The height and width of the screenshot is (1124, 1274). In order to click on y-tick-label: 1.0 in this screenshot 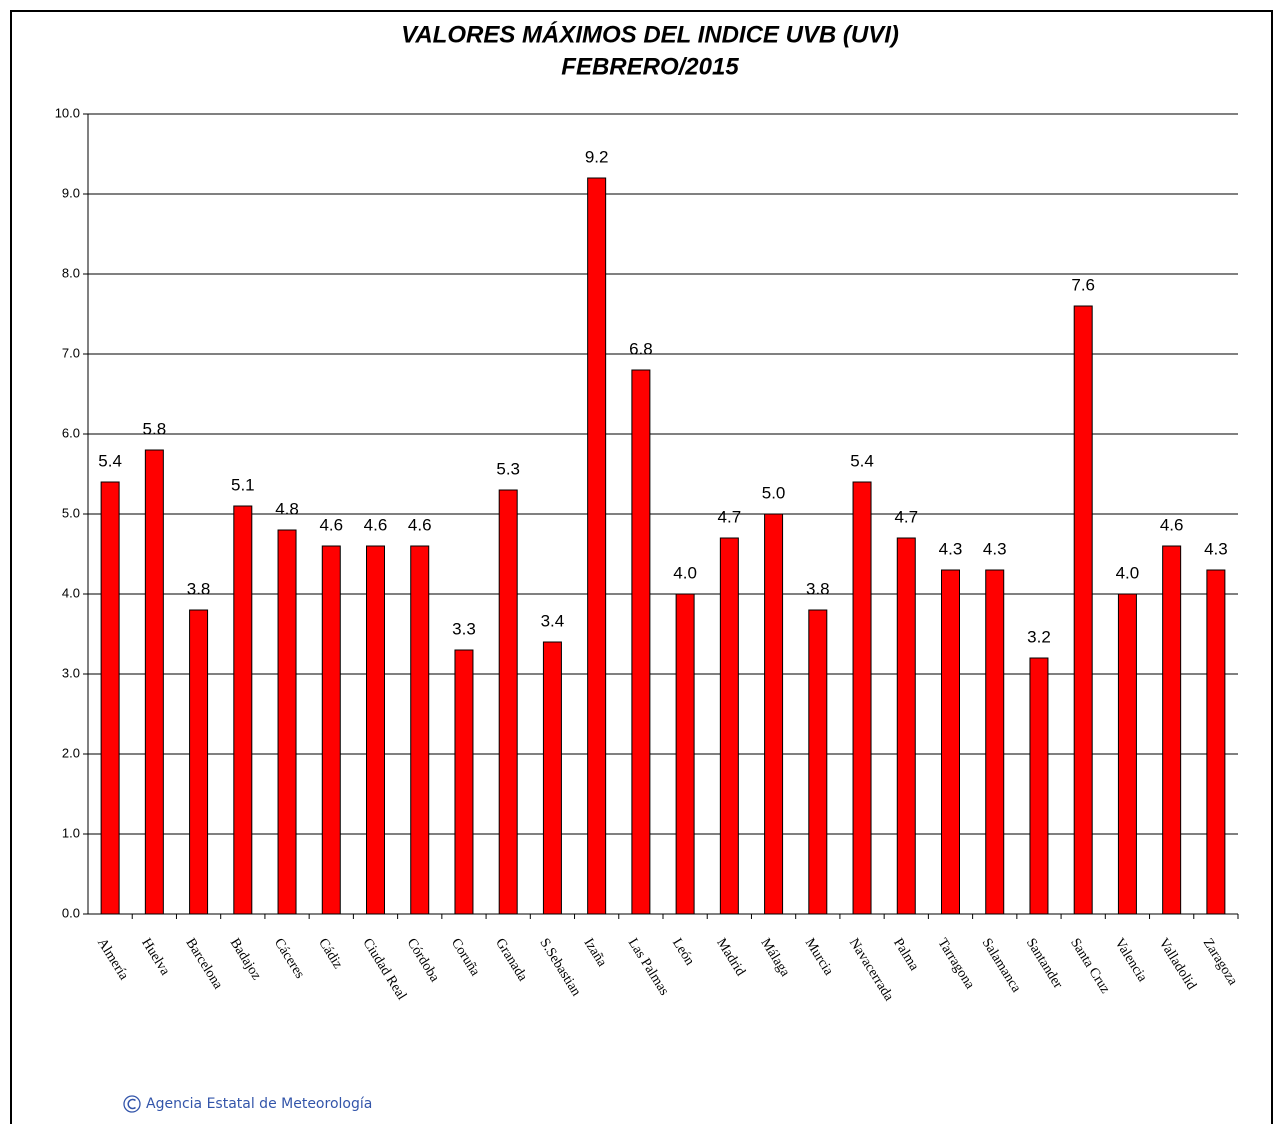, I will do `click(71, 832)`.